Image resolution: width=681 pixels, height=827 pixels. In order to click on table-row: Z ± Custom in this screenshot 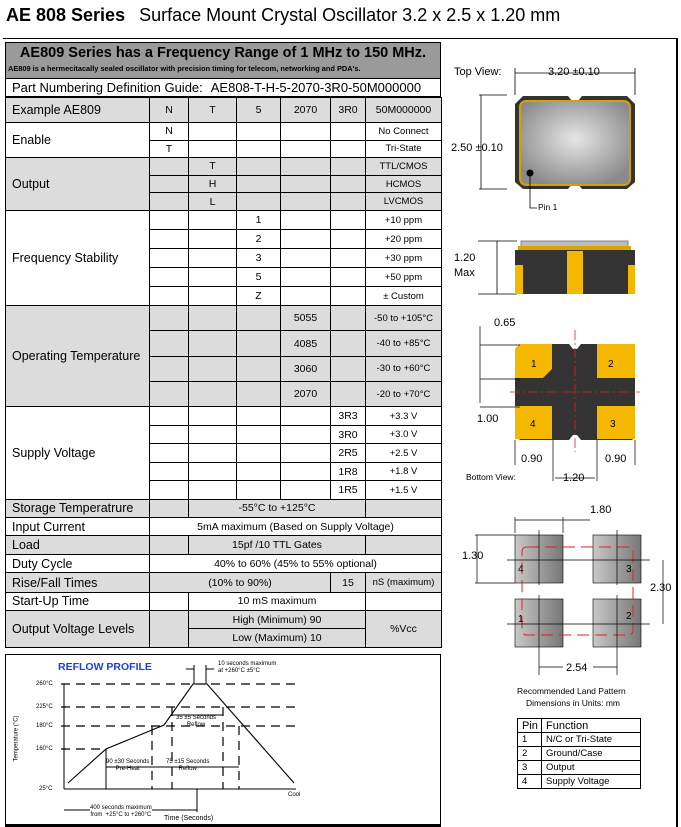, I will do `click(224, 296)`.